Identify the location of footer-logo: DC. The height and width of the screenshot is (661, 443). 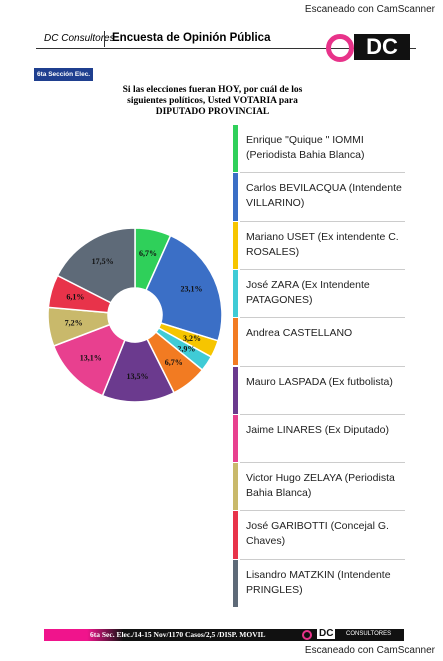
(326, 633).